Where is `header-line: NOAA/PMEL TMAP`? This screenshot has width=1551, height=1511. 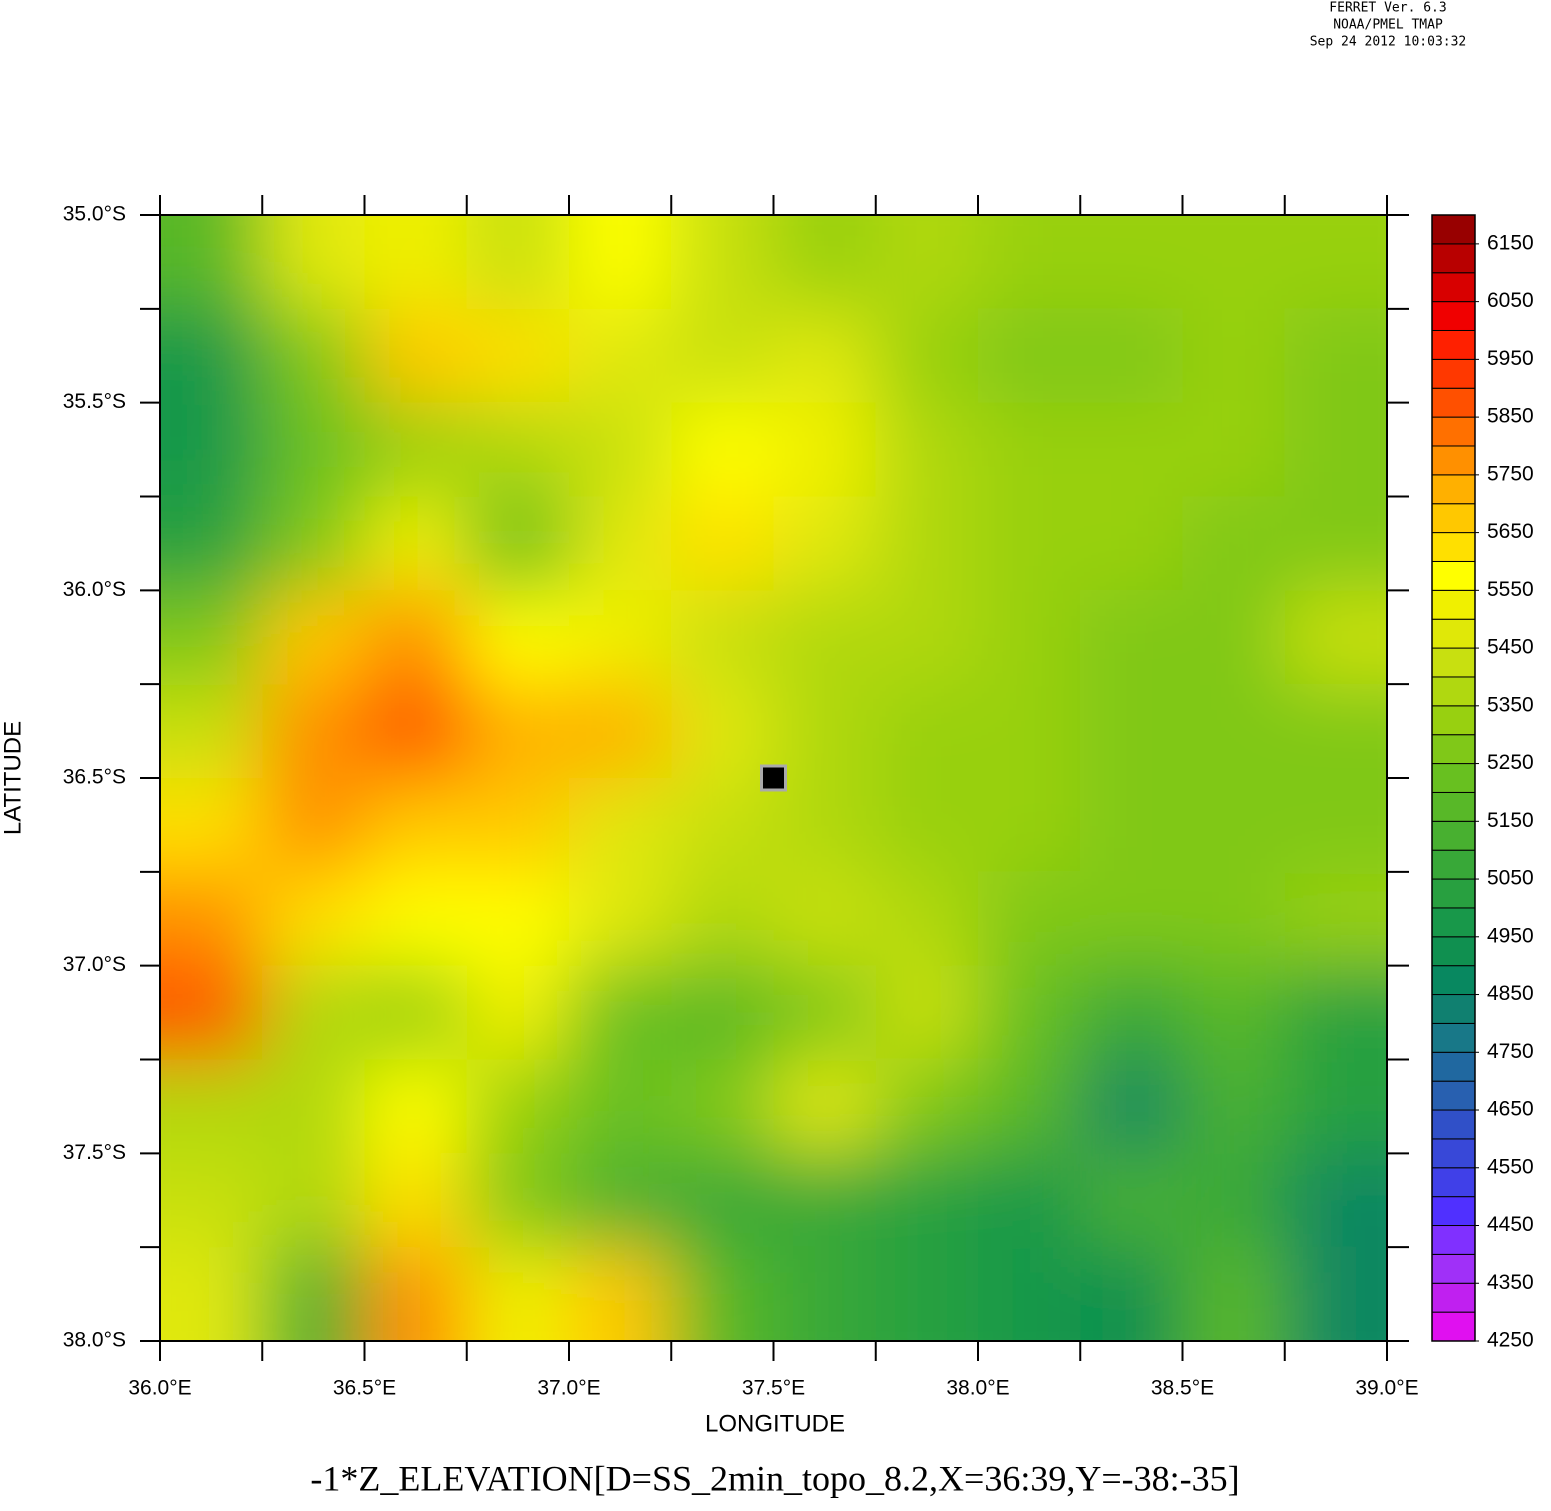 header-line: NOAA/PMEL TMAP is located at coordinates (1388, 25).